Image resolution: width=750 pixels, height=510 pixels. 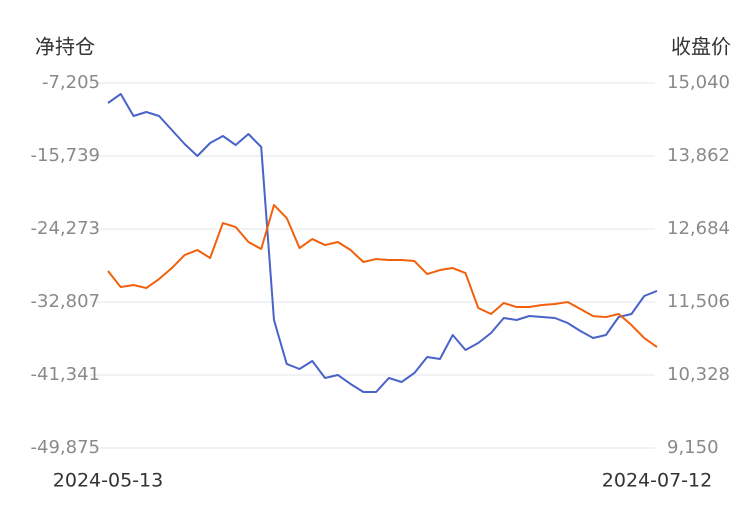 What do you see at coordinates (698, 82) in the screenshot?
I see `y2-tick-label: 15,040` at bounding box center [698, 82].